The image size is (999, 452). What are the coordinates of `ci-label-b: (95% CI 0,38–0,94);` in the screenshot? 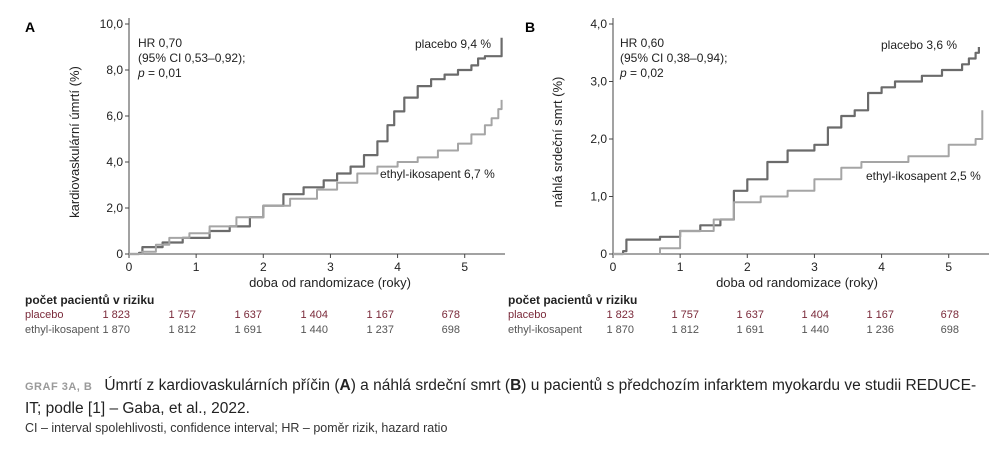 It's located at (673, 58).